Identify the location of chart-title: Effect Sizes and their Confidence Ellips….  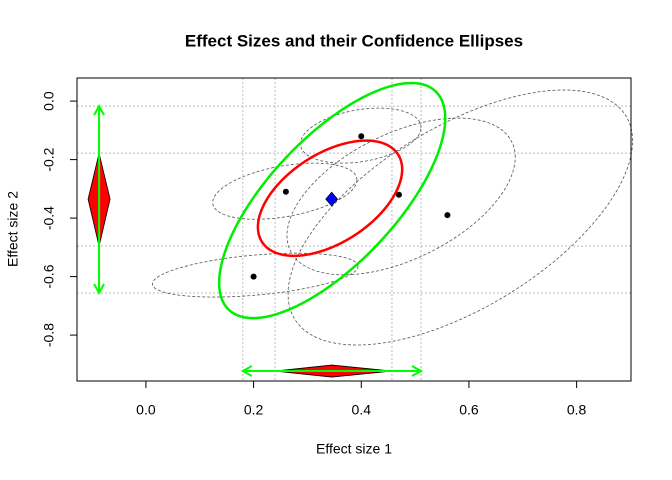
(354, 40).